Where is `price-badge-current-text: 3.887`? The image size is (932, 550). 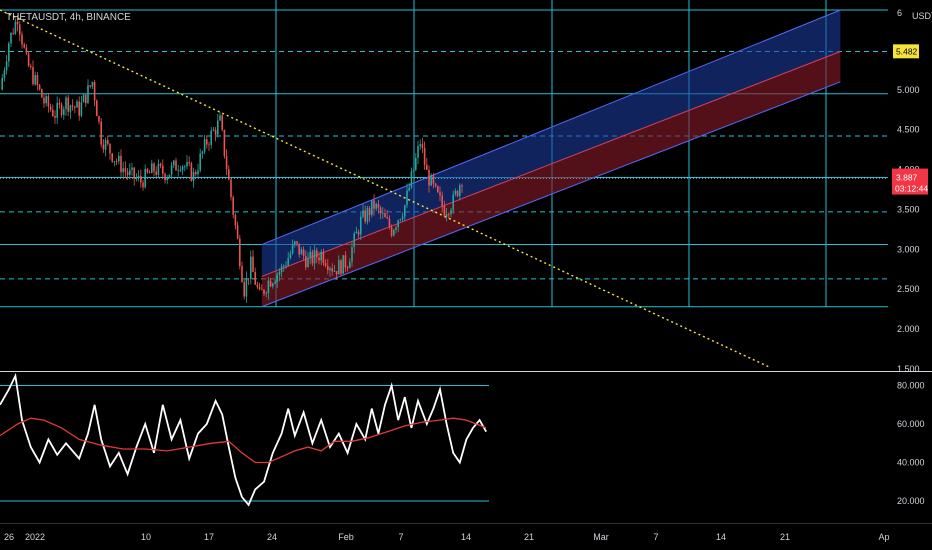
price-badge-current-text: 3.887 is located at coordinates (907, 178).